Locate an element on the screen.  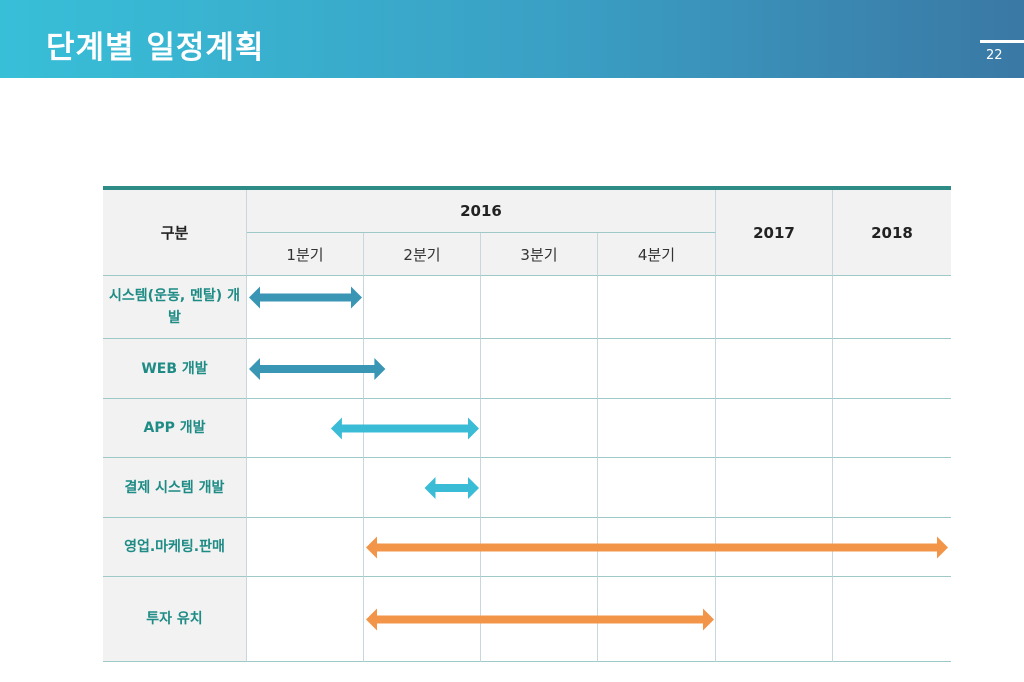
row-label-investment: 투자 유치 is located at coordinates (175, 619).